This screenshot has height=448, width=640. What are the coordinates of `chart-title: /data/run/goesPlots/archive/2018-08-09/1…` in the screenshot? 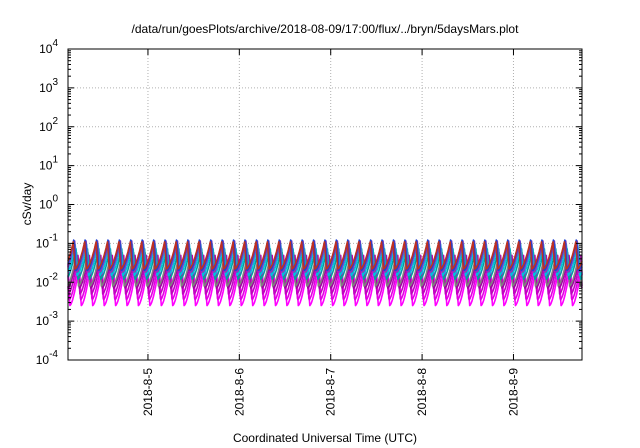 It's located at (326, 29).